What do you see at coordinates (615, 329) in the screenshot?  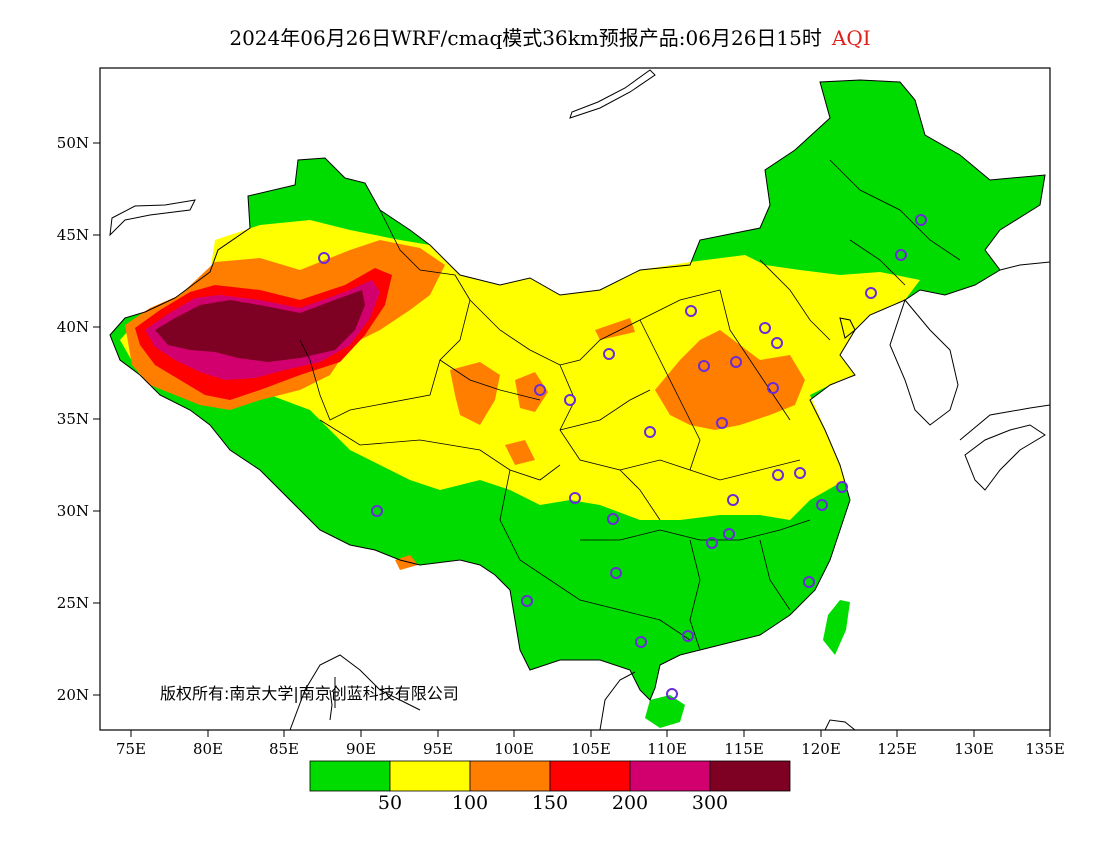 I see `aqi-region-usg-shaanxi` at bounding box center [615, 329].